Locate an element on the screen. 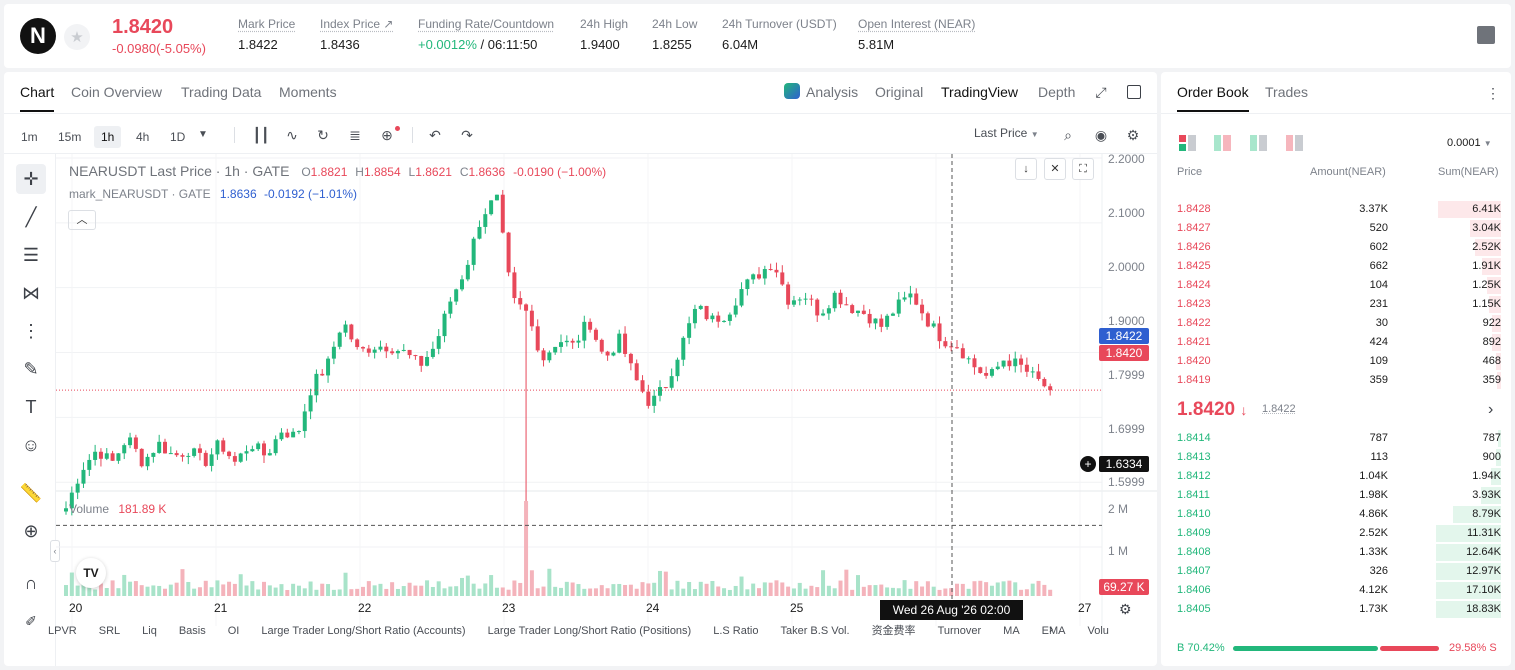 The width and height of the screenshot is (1515, 670). book-icon is located at coordinates (1486, 35).